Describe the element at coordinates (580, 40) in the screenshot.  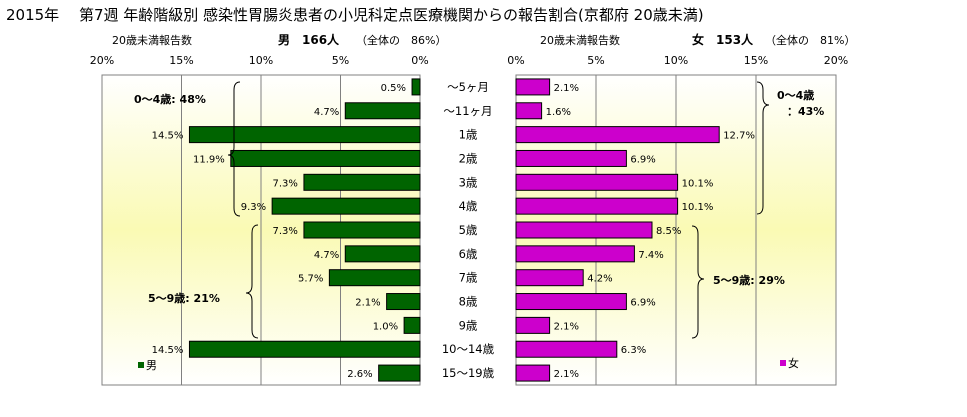
I see `female-caption: 20歳未満報告数` at that location.